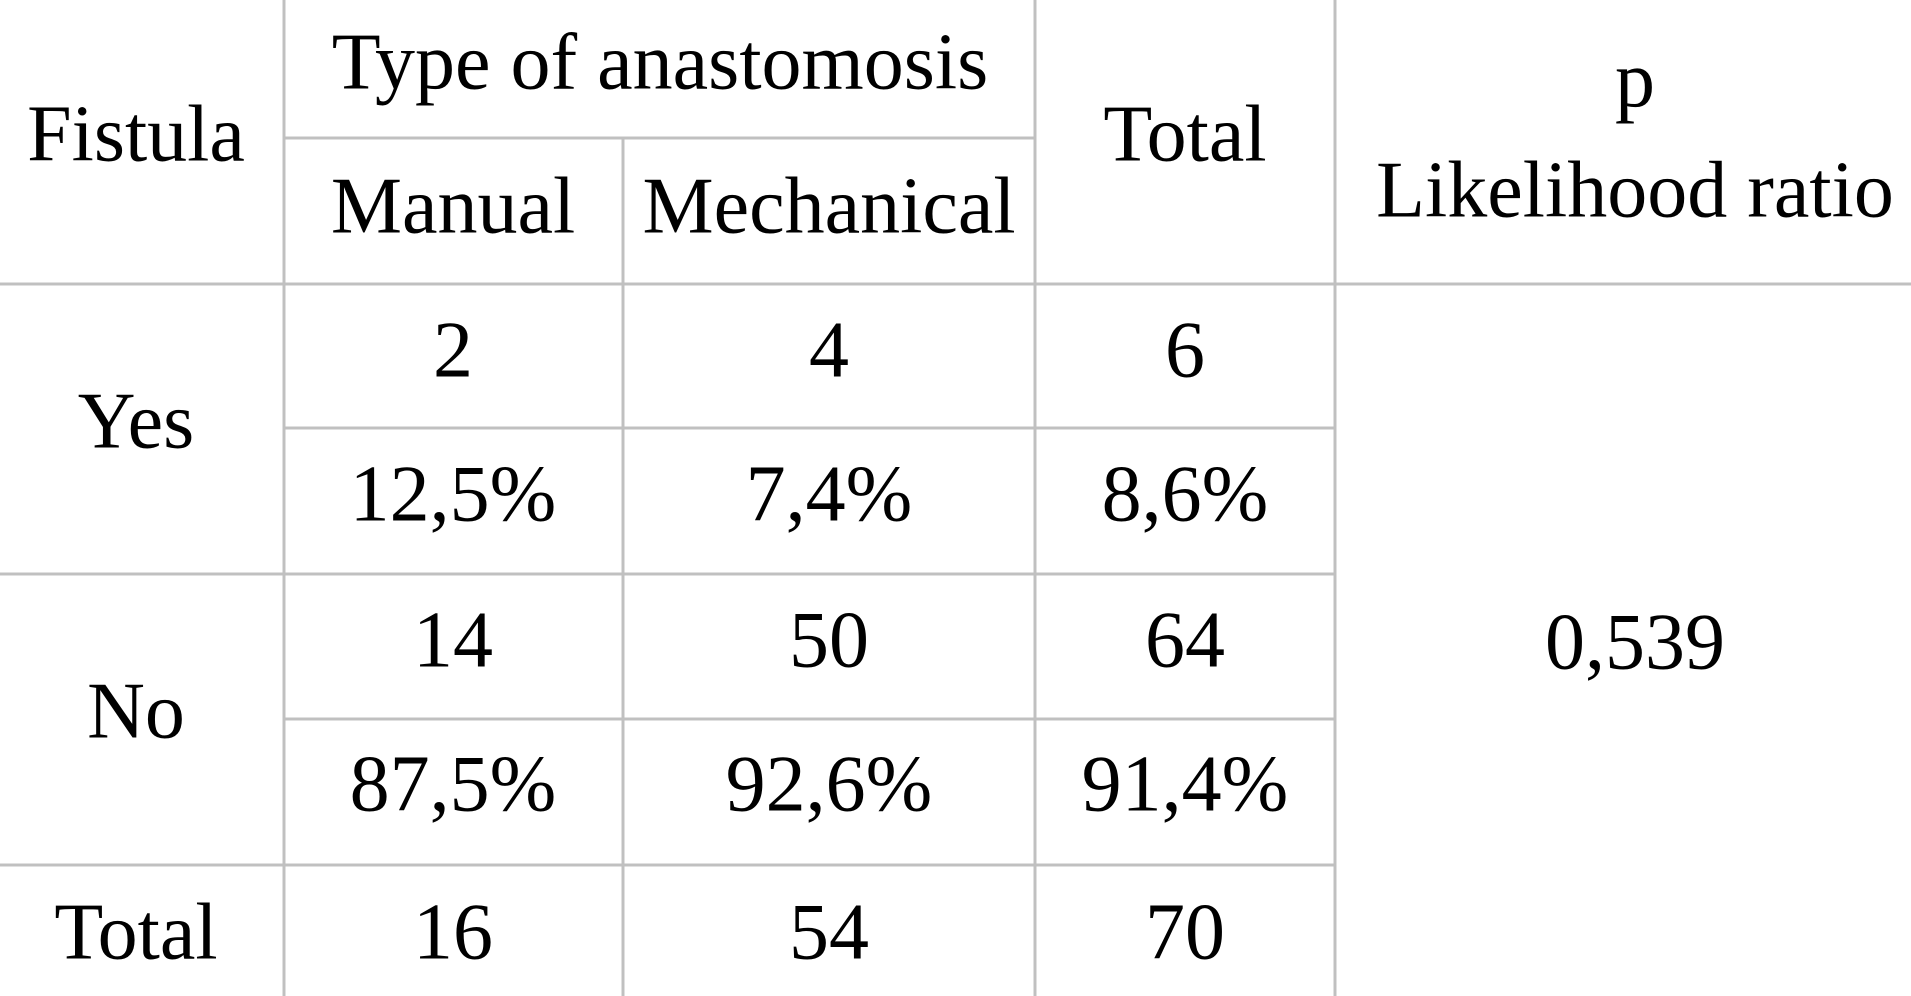 The width and height of the screenshot is (1911, 996). Describe the element at coordinates (136, 711) in the screenshot. I see `row-label: No` at that location.